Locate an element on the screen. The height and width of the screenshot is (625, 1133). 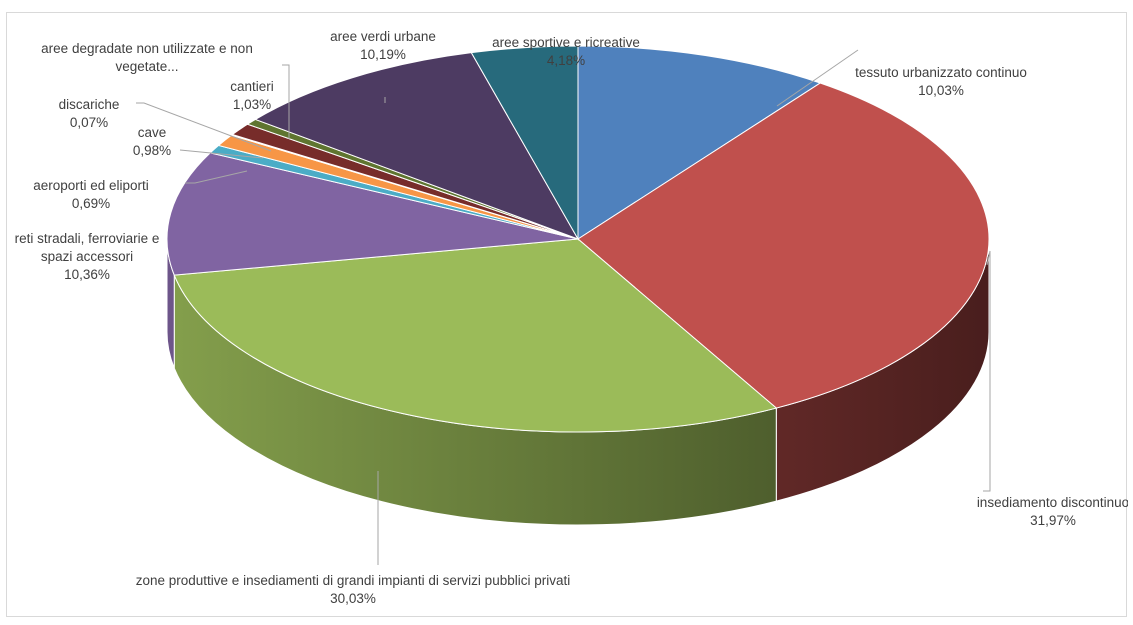
pie-slice-aree-verdi-urbane is located at coordinates (417, 146).